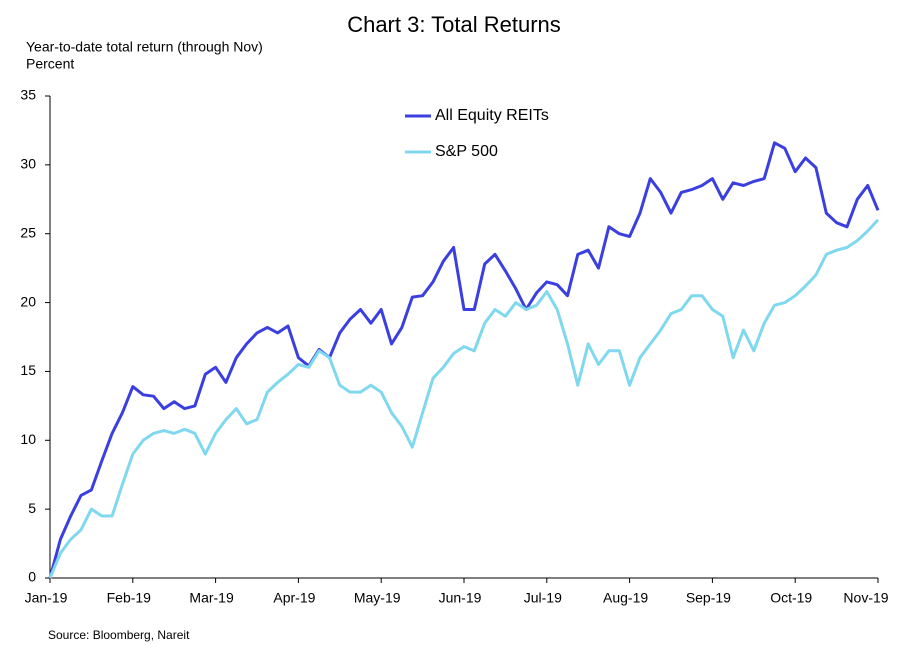 This screenshot has height=660, width=909. Describe the element at coordinates (28, 95) in the screenshot. I see `y-tick-label: 35` at that location.